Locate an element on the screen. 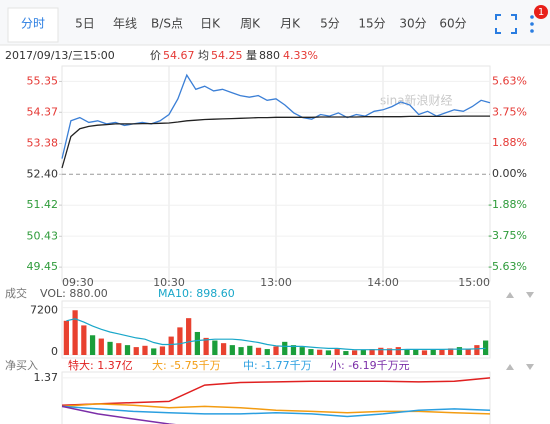 This screenshot has height=424, width=550. y2-tick-label: 1.88% is located at coordinates (509, 142).